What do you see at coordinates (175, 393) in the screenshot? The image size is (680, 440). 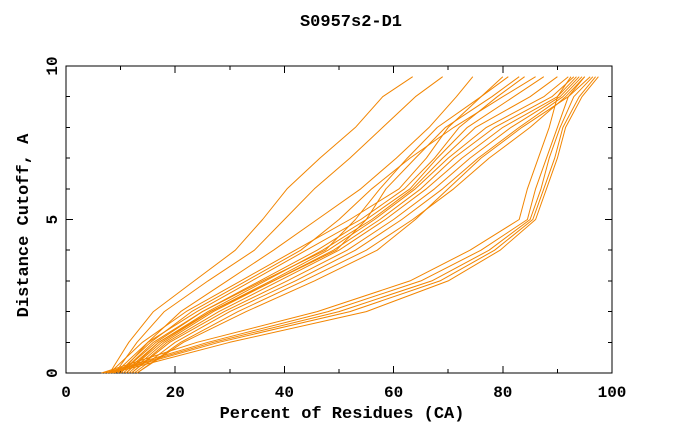 I see `x-tick-label: 20` at bounding box center [175, 393].